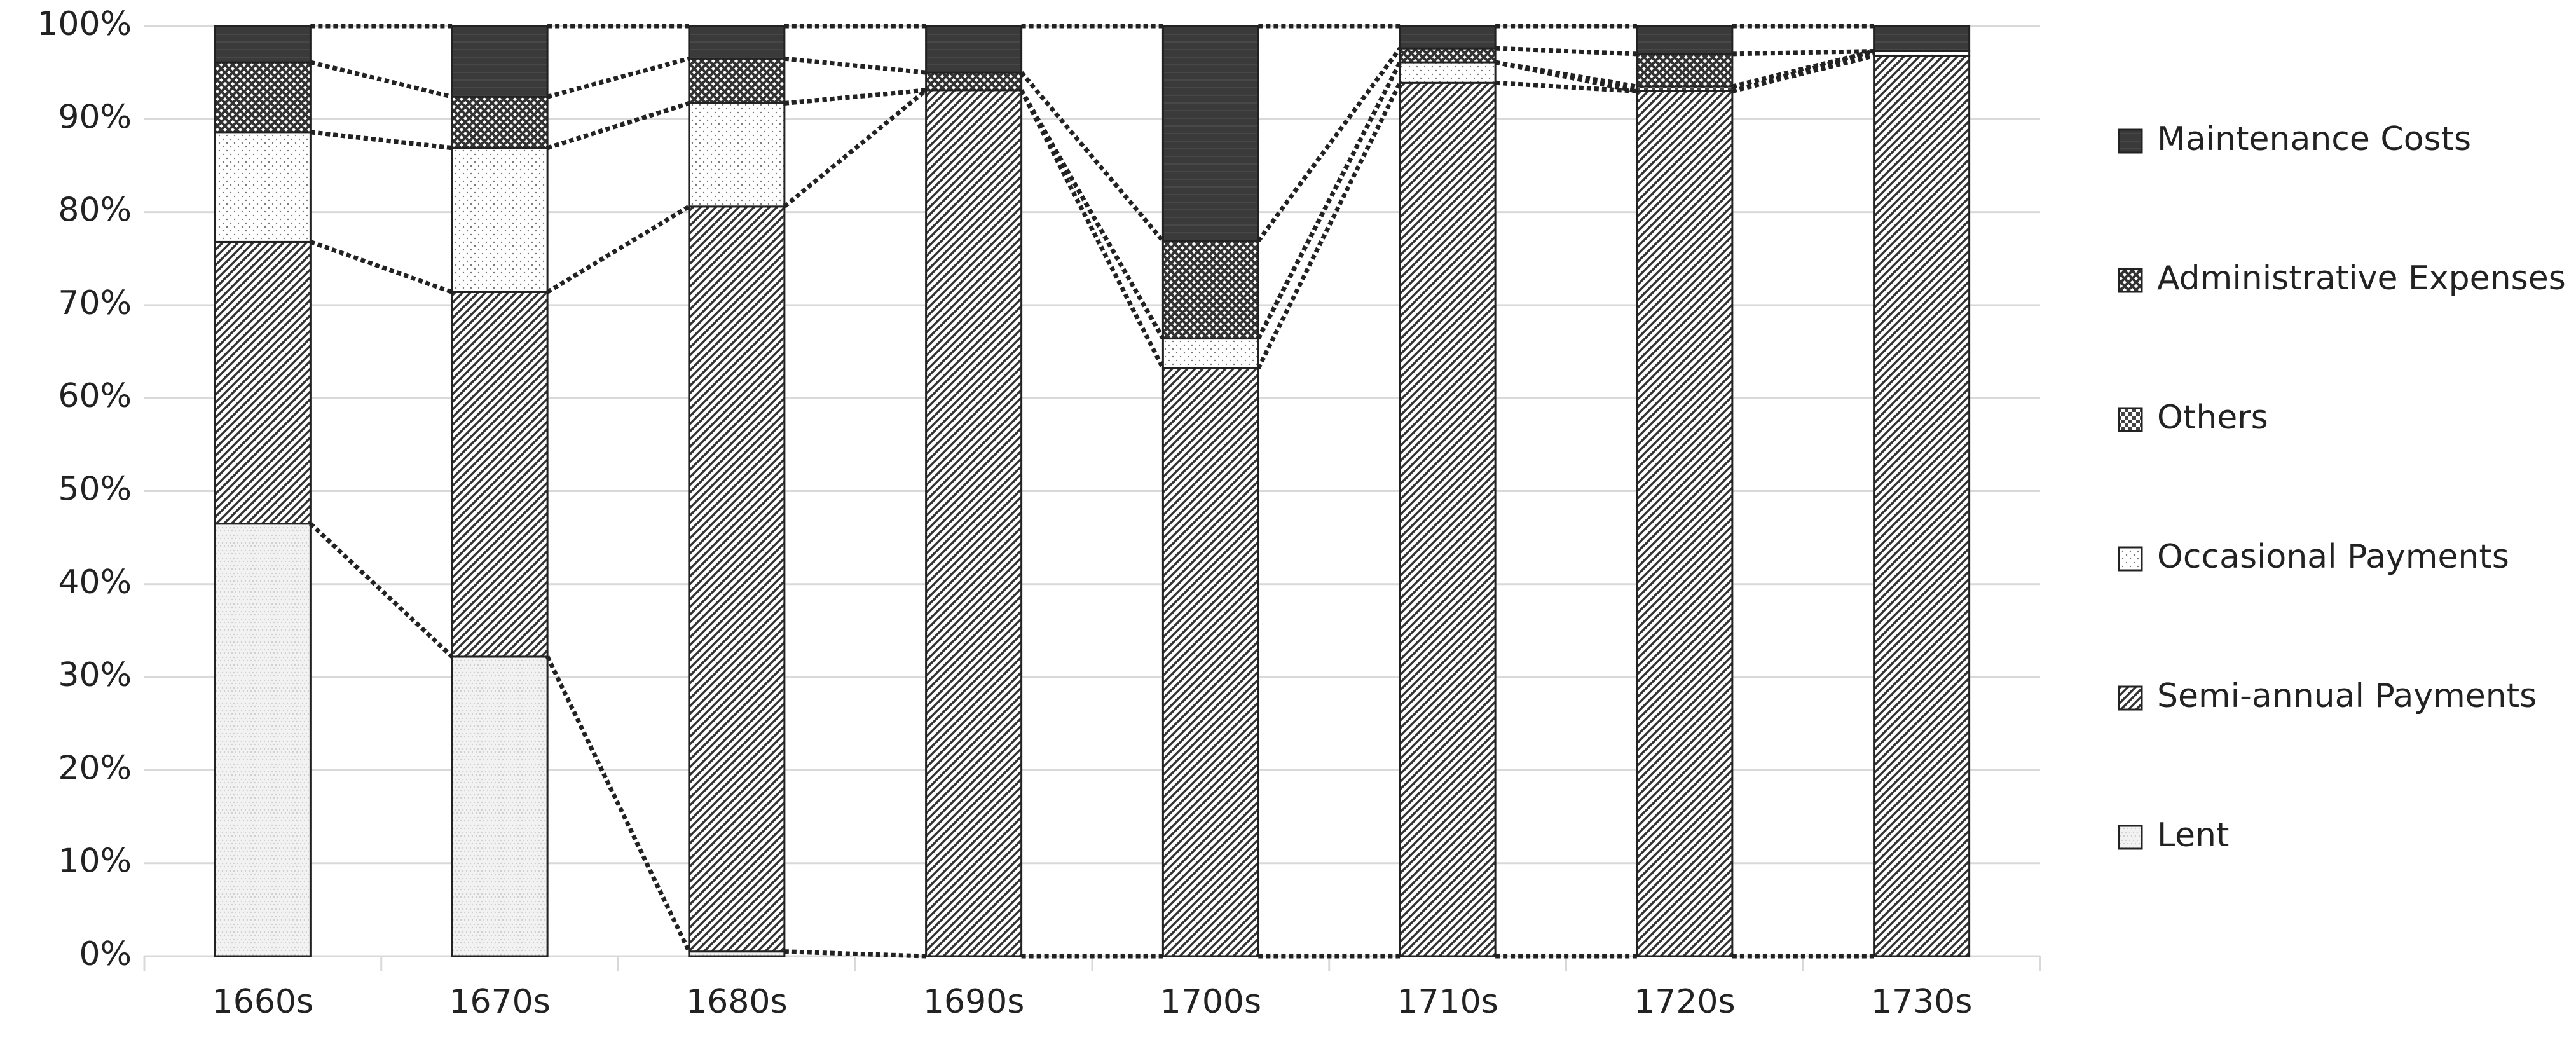 The height and width of the screenshot is (1042, 2576). What do you see at coordinates (95, 303) in the screenshot?
I see `y-tick-label: 70%` at bounding box center [95, 303].